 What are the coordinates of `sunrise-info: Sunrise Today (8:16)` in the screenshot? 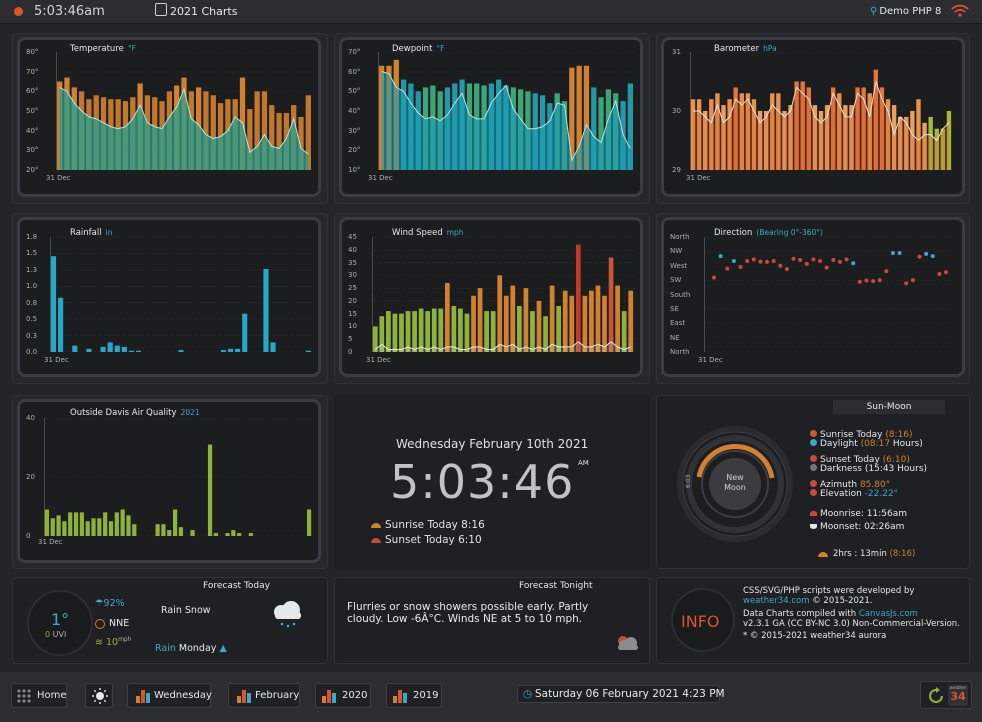 It's located at (861, 435).